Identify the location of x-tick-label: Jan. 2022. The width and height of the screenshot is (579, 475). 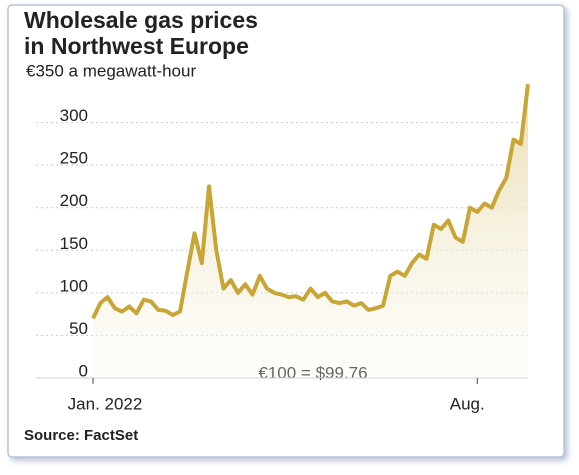
(105, 403).